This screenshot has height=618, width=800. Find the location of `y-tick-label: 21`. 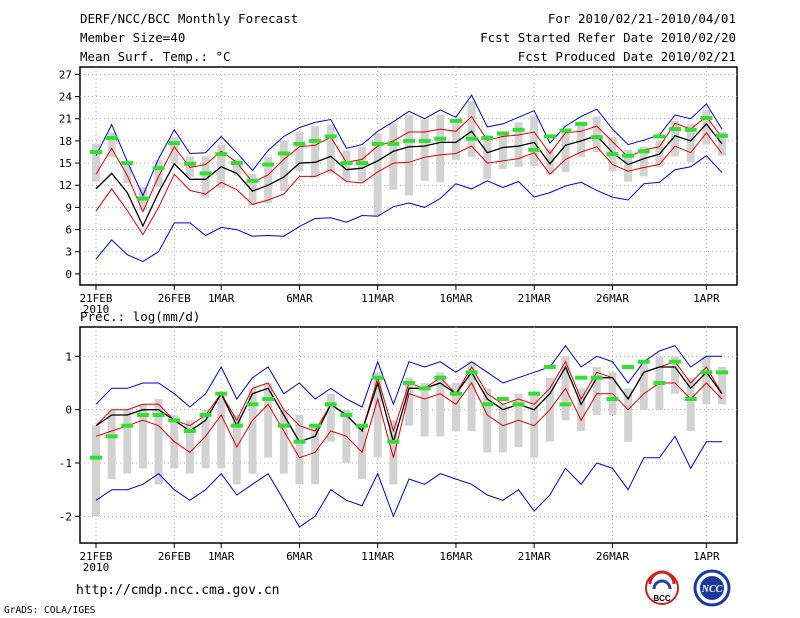

y-tick-label: 21 is located at coordinates (65, 119).